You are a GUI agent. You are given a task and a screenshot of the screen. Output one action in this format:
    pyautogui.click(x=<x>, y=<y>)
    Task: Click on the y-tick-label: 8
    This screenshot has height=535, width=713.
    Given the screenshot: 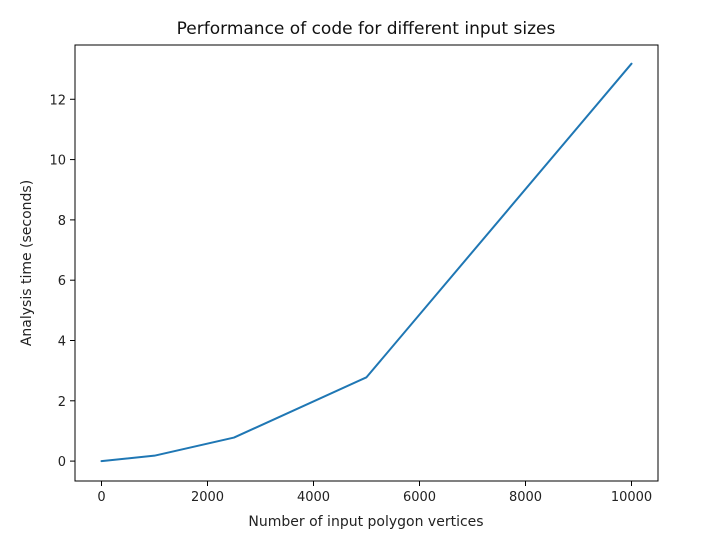 What is the action you would take?
    pyautogui.click(x=62, y=221)
    